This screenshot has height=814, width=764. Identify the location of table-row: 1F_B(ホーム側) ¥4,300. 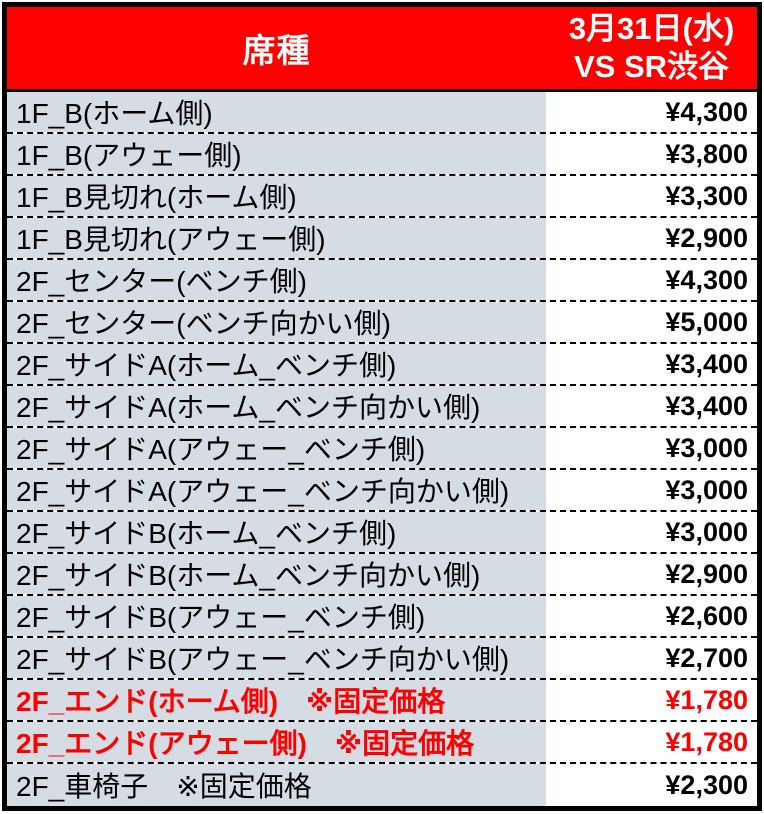
(382, 113).